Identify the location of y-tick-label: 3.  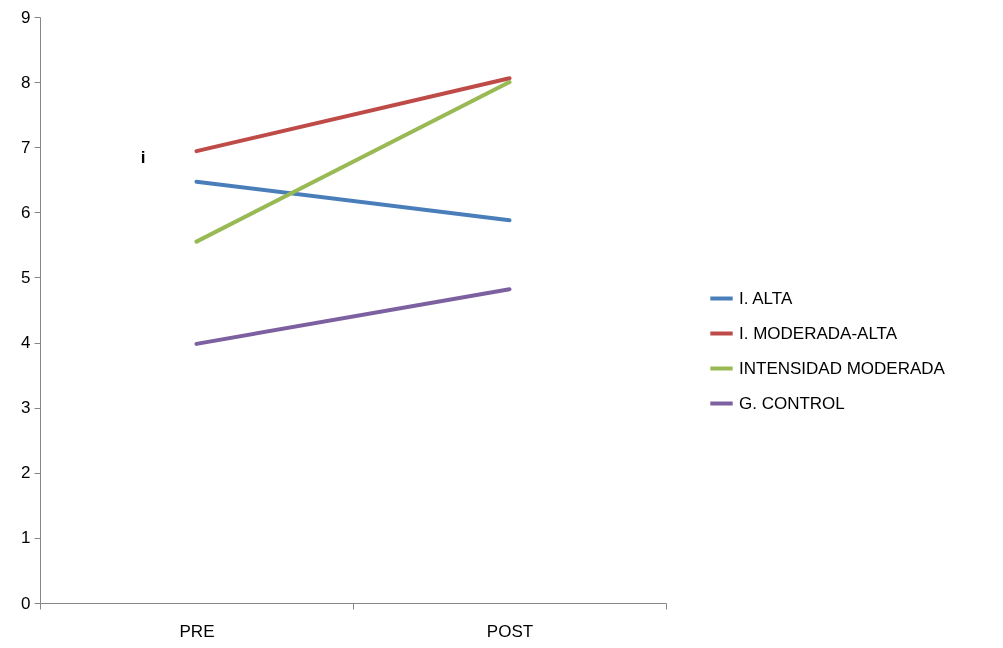
(26, 408).